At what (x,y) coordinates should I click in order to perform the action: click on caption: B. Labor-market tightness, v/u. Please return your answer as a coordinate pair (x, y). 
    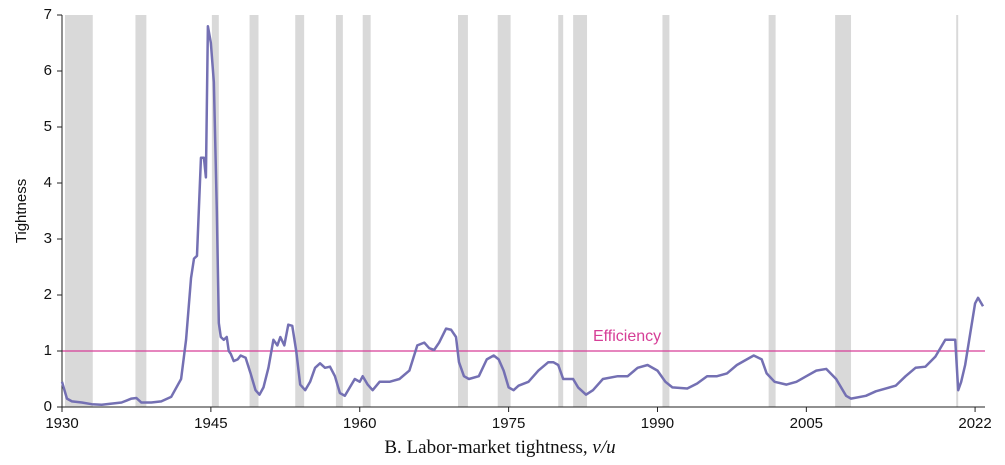
    Looking at the image, I should click on (499, 447).